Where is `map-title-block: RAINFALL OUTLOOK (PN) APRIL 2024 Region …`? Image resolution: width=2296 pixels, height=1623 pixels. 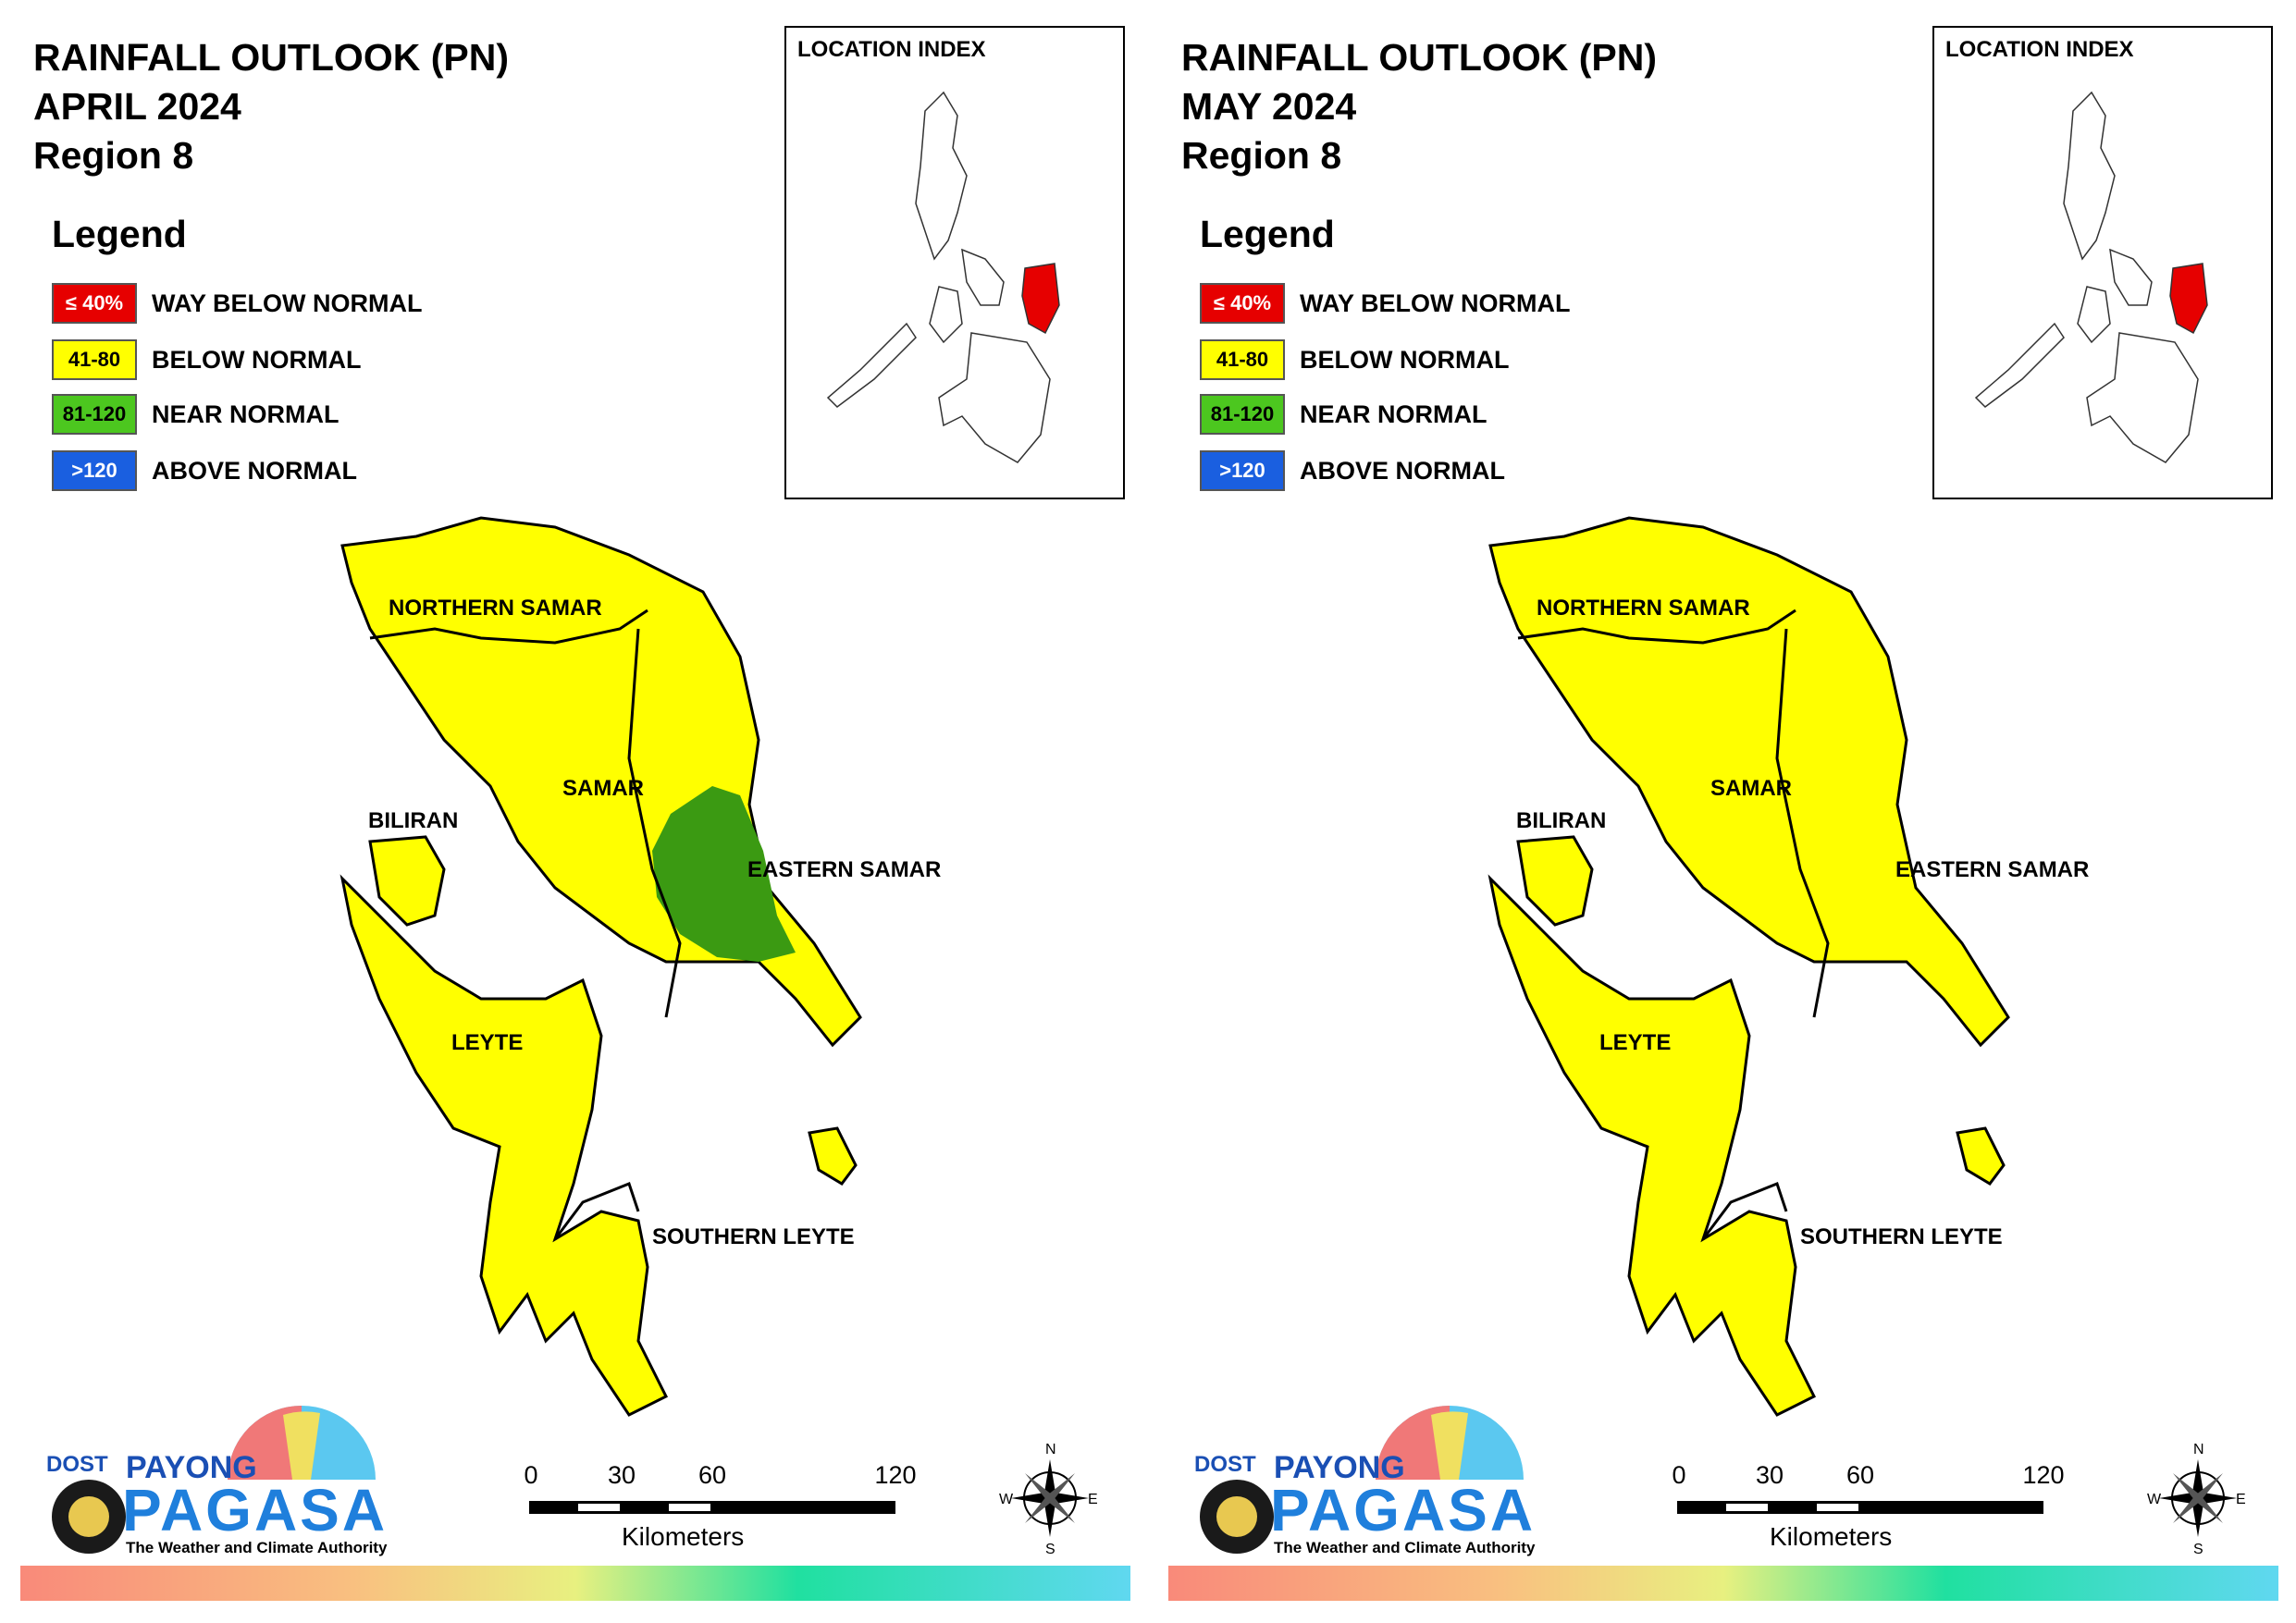 map-title-block: RAINFALL OUTLOOK (PN) APRIL 2024 Region … is located at coordinates (271, 106).